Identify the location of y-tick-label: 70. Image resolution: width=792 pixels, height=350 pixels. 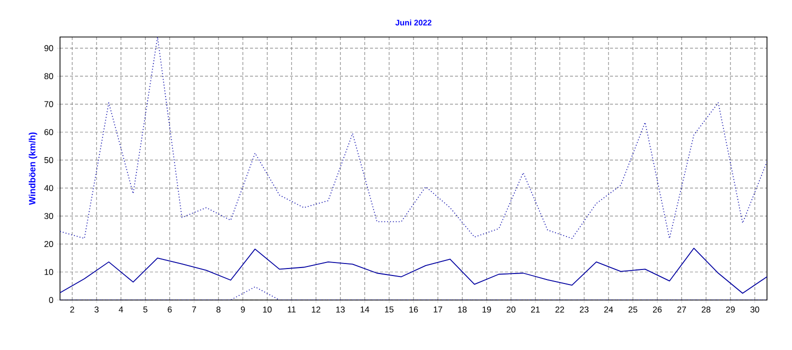
(49, 104).